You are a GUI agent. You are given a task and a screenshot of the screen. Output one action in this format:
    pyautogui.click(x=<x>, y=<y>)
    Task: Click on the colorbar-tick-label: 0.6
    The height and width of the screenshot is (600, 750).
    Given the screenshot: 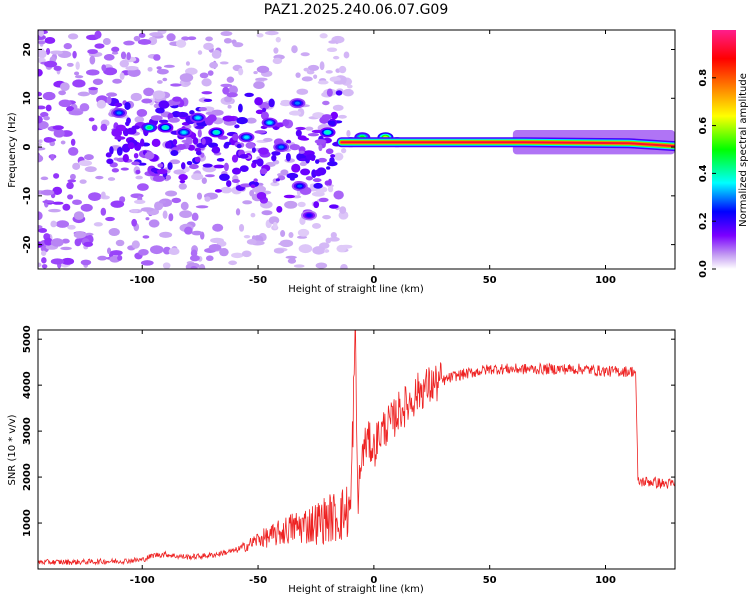 What is the action you would take?
    pyautogui.click(x=703, y=126)
    